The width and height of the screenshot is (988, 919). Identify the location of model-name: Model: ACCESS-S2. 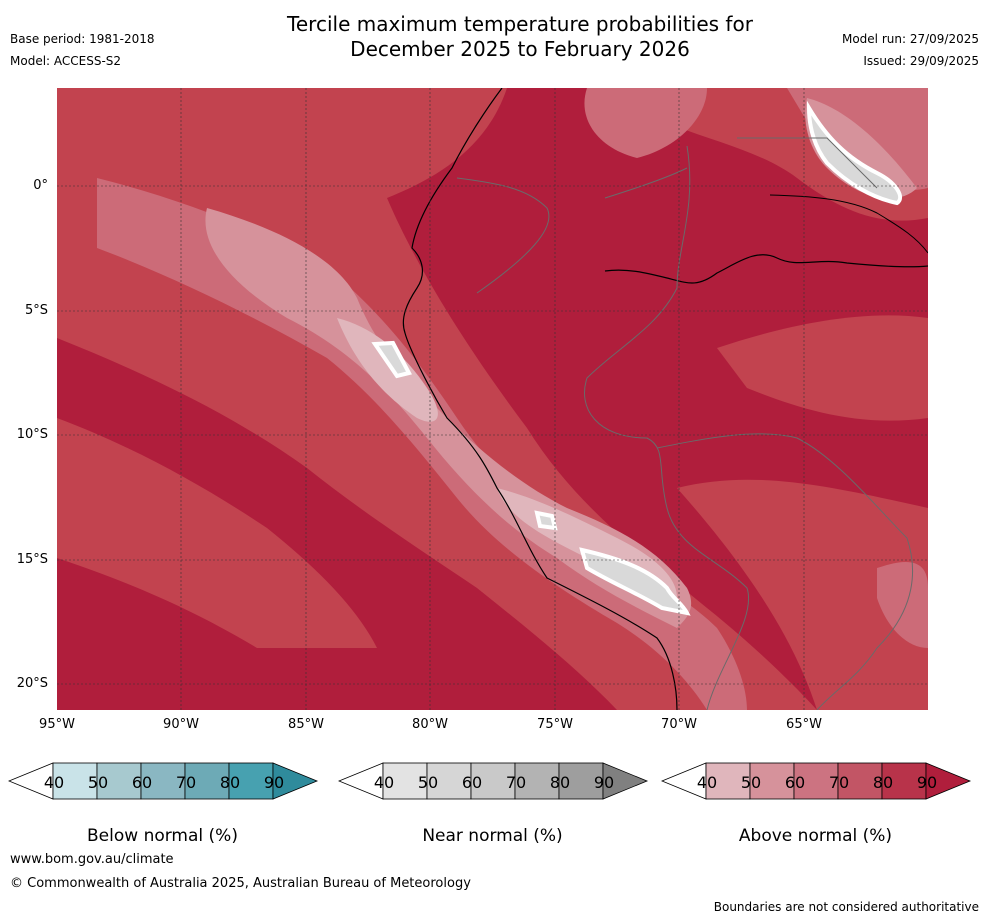
(66, 61).